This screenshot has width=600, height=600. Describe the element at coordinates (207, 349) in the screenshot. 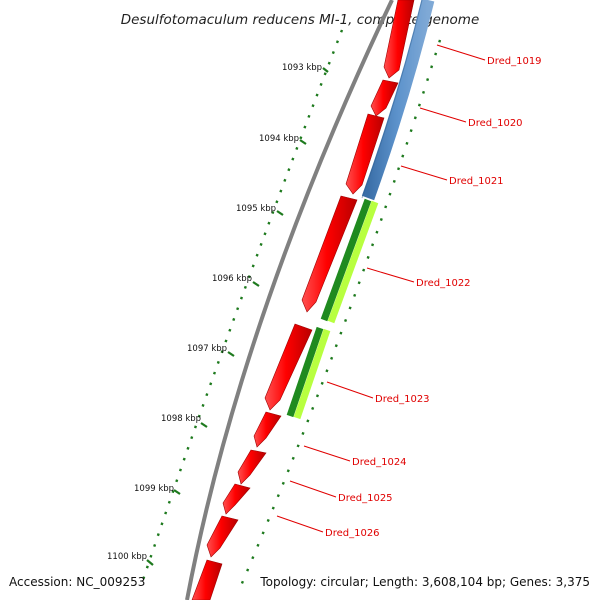

I see `kbp-label: 1097 kbp` at that location.